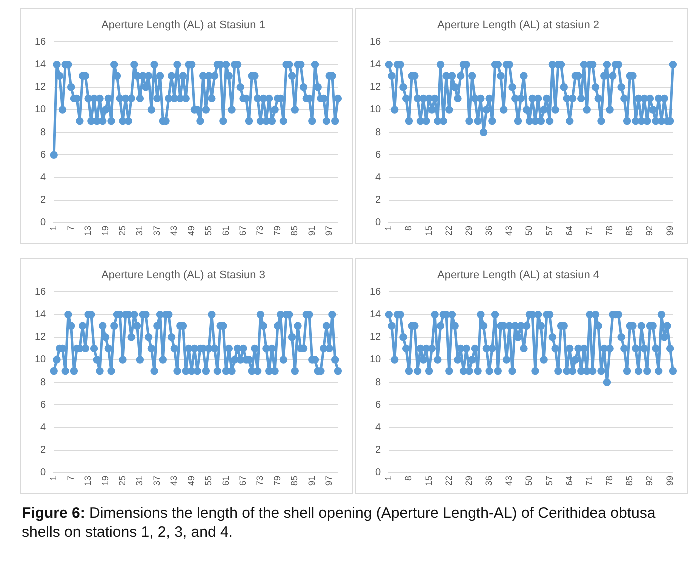  I want to click on chart-title: Aperture Length (AL) at Stasiun 3, so click(184, 276).